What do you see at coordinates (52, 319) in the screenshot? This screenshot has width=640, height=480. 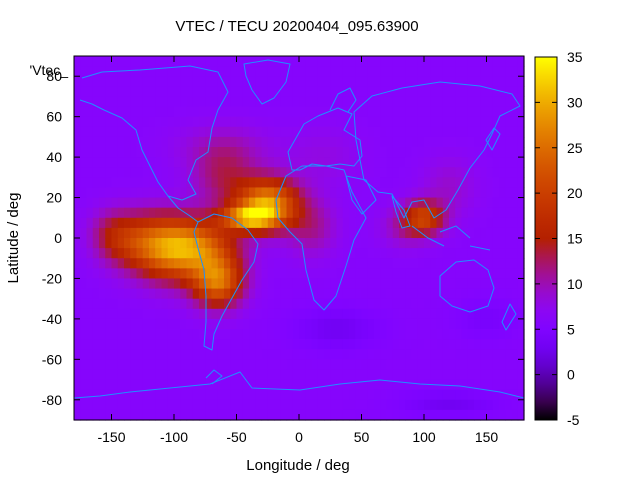 I see `y-tick-label: -40` at bounding box center [52, 319].